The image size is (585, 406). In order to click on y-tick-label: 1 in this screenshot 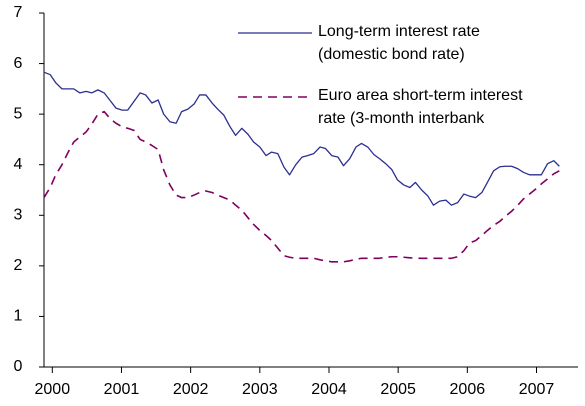, I will do `click(18, 316)`.